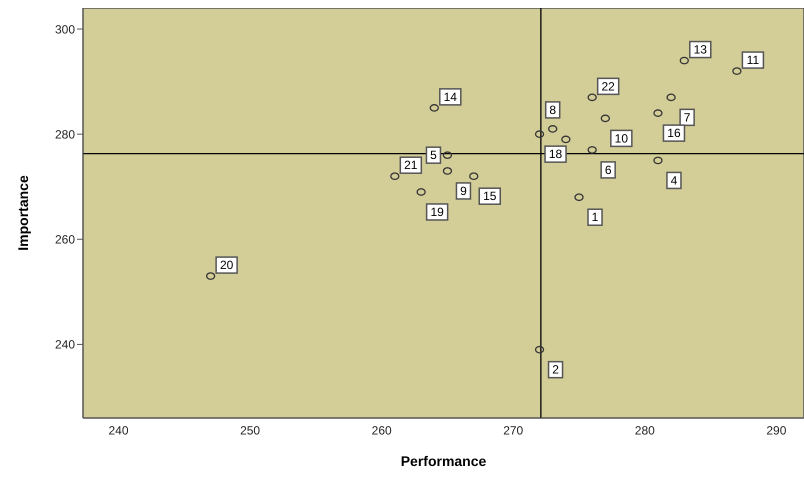 This screenshot has height=480, width=804. What do you see at coordinates (22, 213) in the screenshot?
I see `y-axis-title: Importance` at bounding box center [22, 213].